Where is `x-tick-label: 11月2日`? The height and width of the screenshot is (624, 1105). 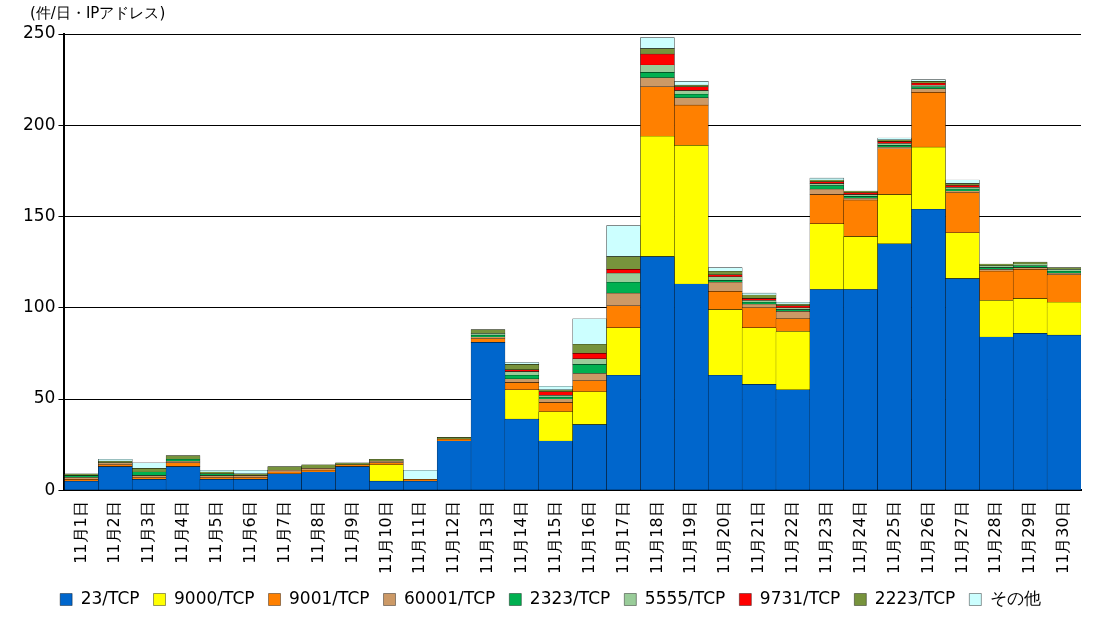
x-tick-label: 11月2日 is located at coordinates (114, 532).